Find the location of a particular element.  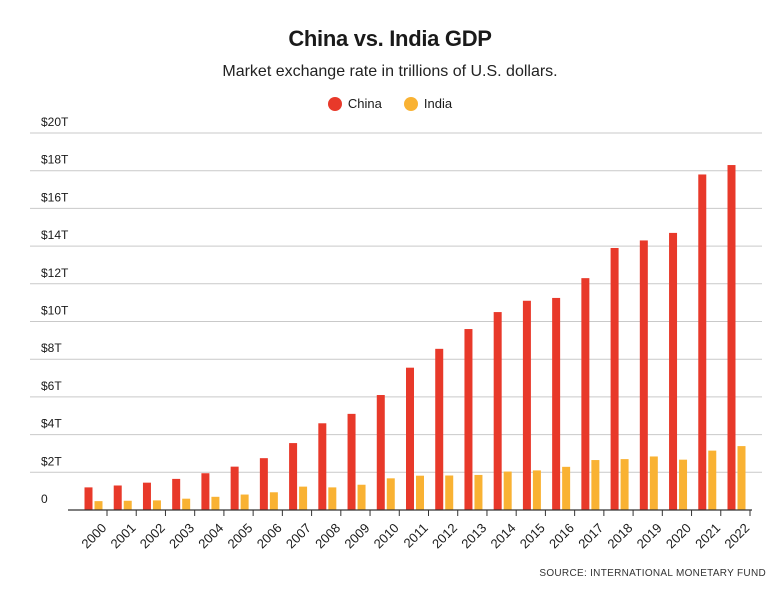

bar-china-2002 is located at coordinates (146, 496).